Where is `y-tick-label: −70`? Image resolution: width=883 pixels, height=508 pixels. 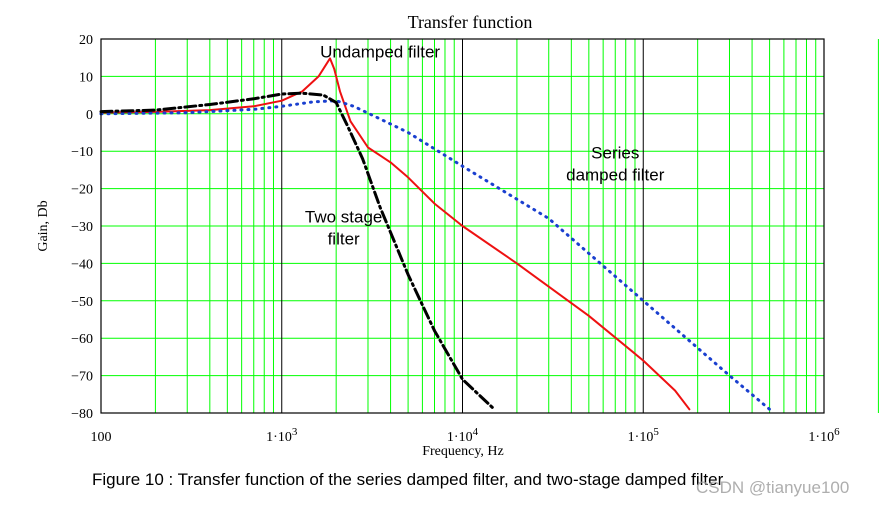 y-tick-label: −70 is located at coordinates (82, 377).